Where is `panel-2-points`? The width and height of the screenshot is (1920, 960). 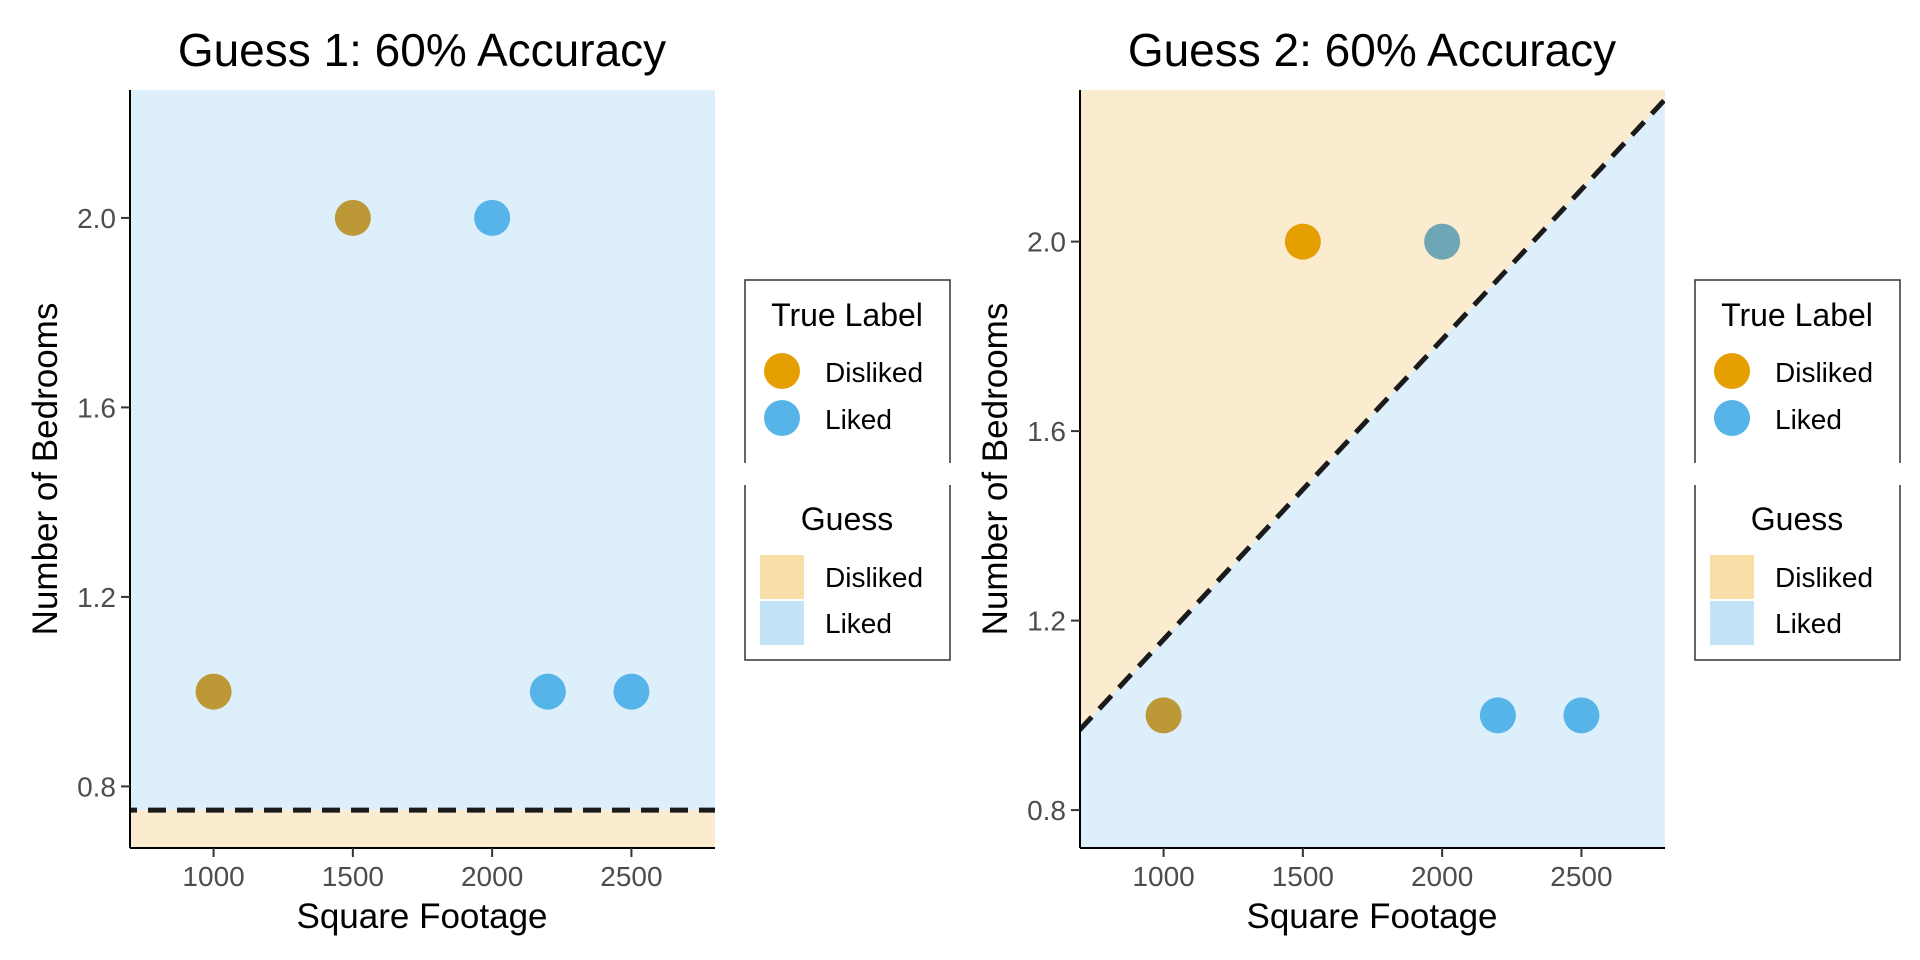 panel-2-points is located at coordinates (1372, 478).